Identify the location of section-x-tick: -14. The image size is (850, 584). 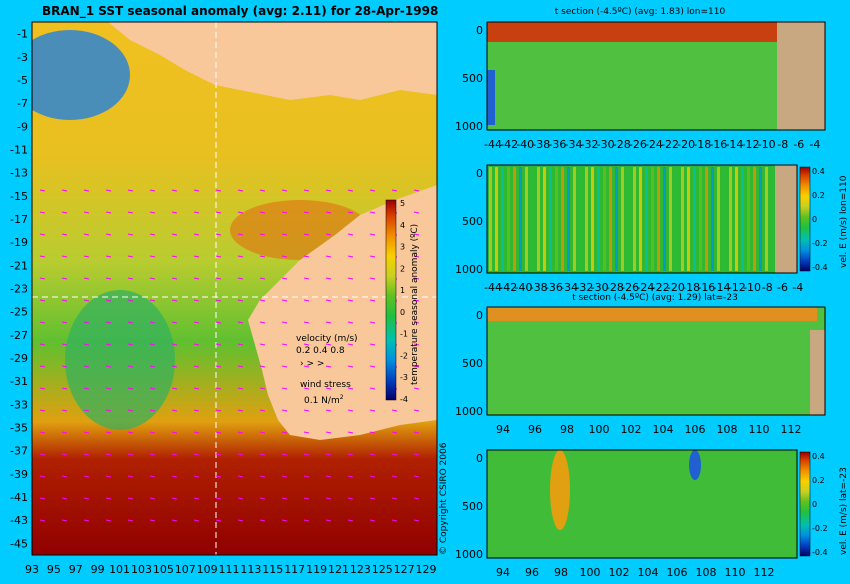
(722, 287).